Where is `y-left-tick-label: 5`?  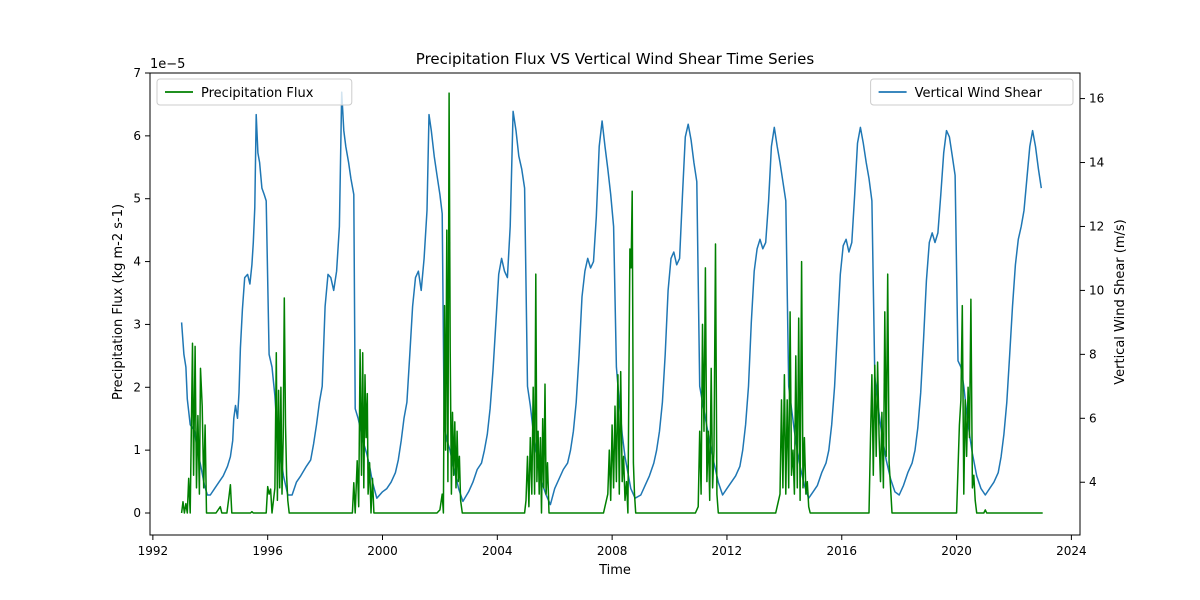 y-left-tick-label: 5 is located at coordinates (137, 199).